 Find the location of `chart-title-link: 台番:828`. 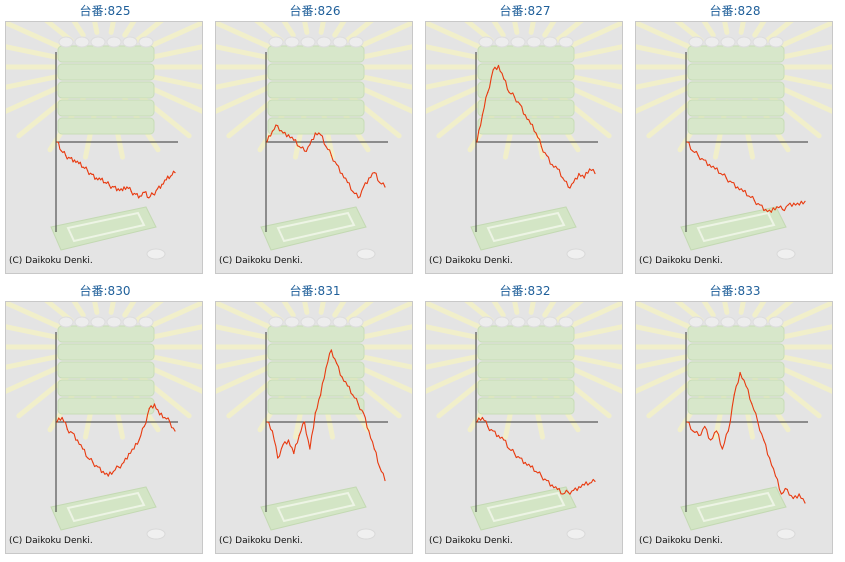

chart-title-link: 台番:828 is located at coordinates (735, 11).